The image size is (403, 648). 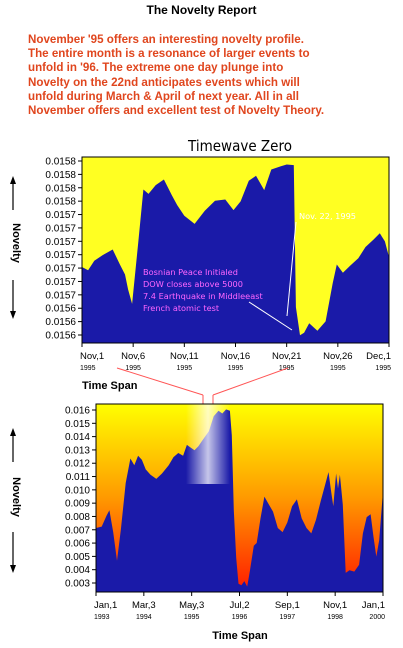 What do you see at coordinates (203, 296) in the screenshot?
I see `annotation-earthquake: 7.4 Earthquake in Middleeast` at bounding box center [203, 296].